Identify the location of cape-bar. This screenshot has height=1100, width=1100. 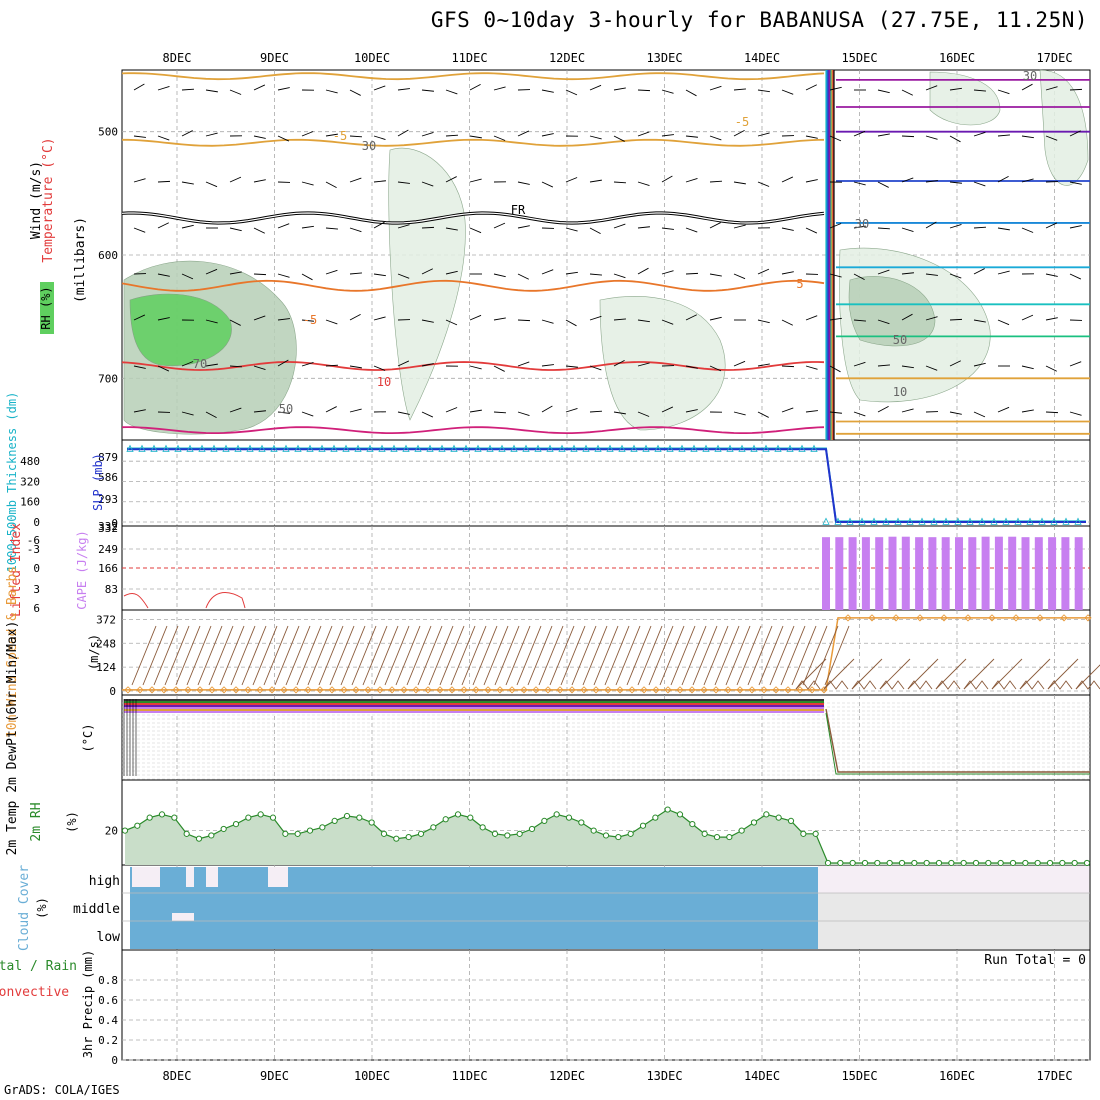
(932, 573).